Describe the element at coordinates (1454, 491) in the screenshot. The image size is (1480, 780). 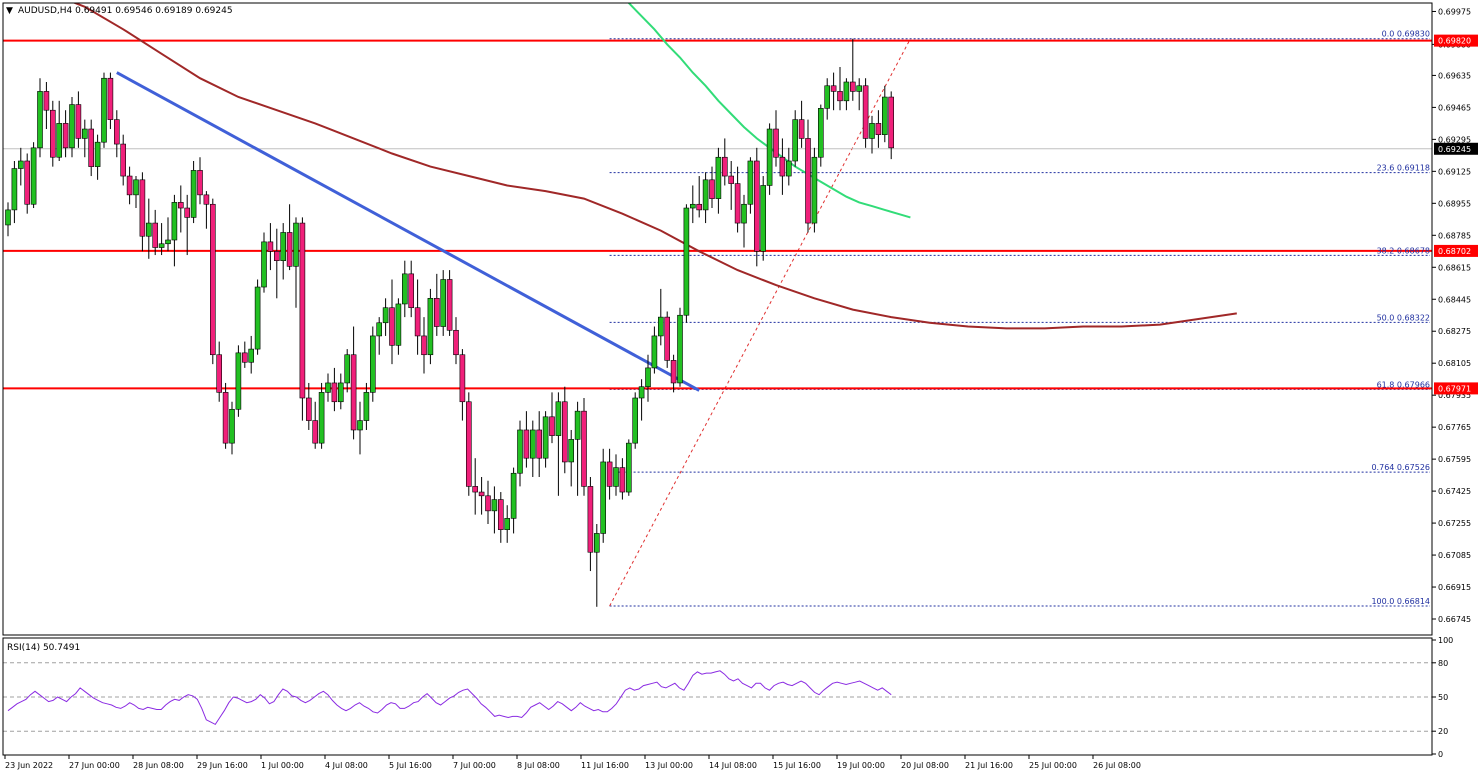
I see `price-axis-label: 0.67425` at that location.